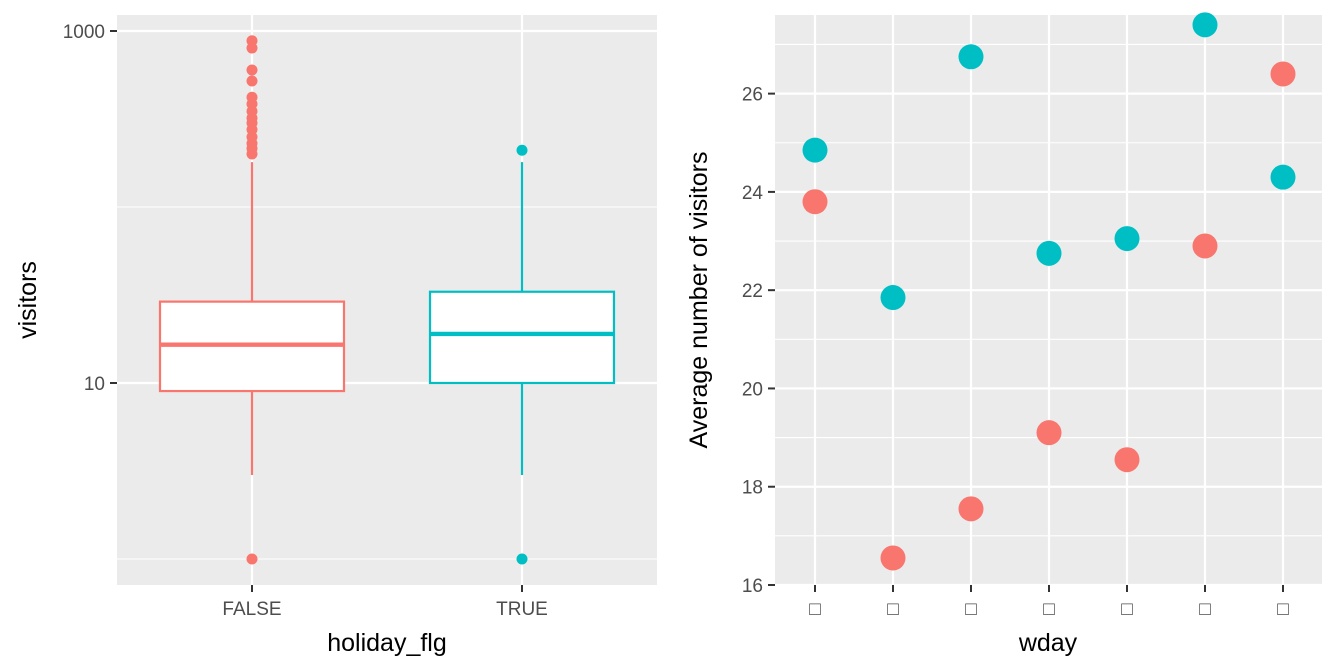  What do you see at coordinates (752, 95) in the screenshot?
I see `scatter-y-tick-label: 26` at bounding box center [752, 95].